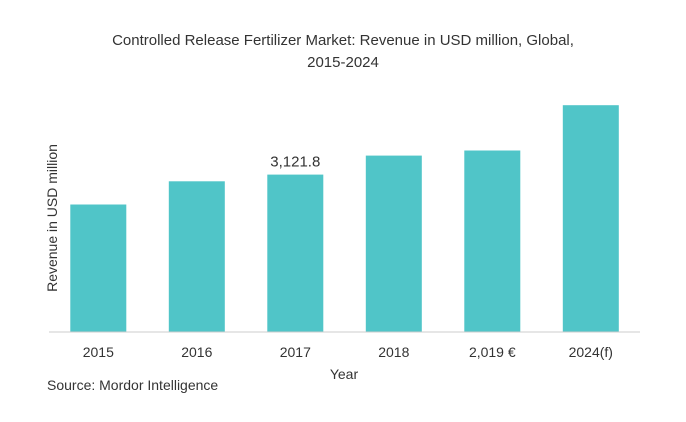 This screenshot has width=686, height=422. Describe the element at coordinates (98, 352) in the screenshot. I see `x-tick-label: 2015` at that location.